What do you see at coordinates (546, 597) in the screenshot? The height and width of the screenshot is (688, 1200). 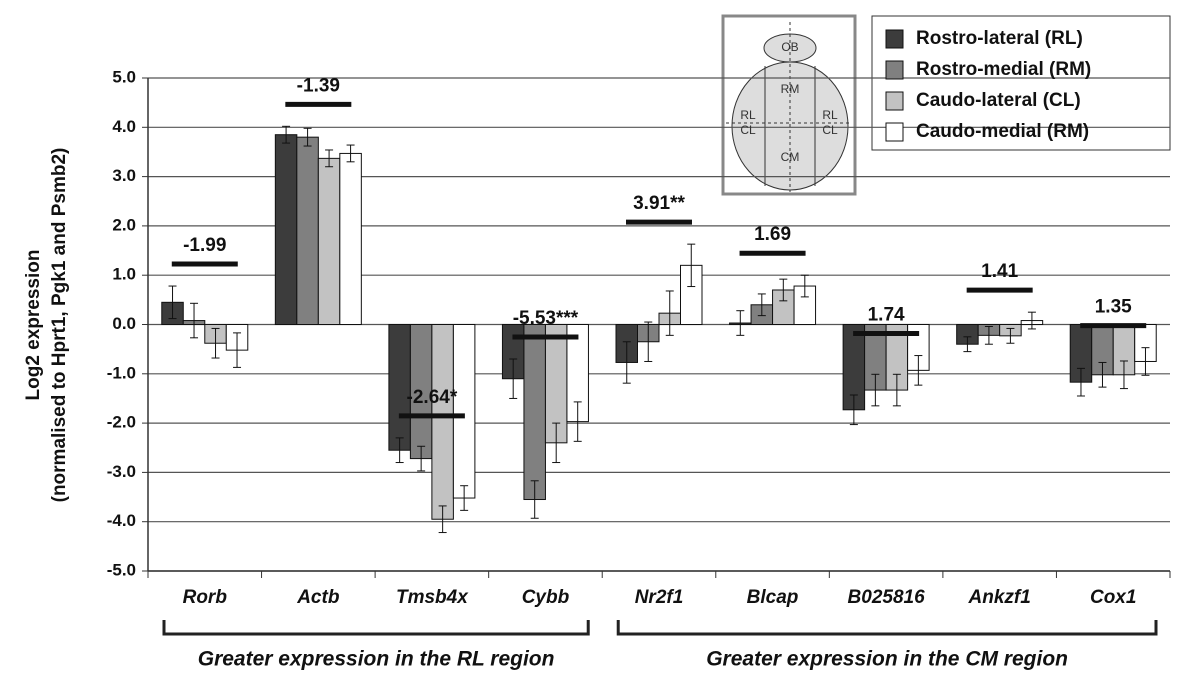 I see `x-tick-label: Cybb` at bounding box center [546, 597].